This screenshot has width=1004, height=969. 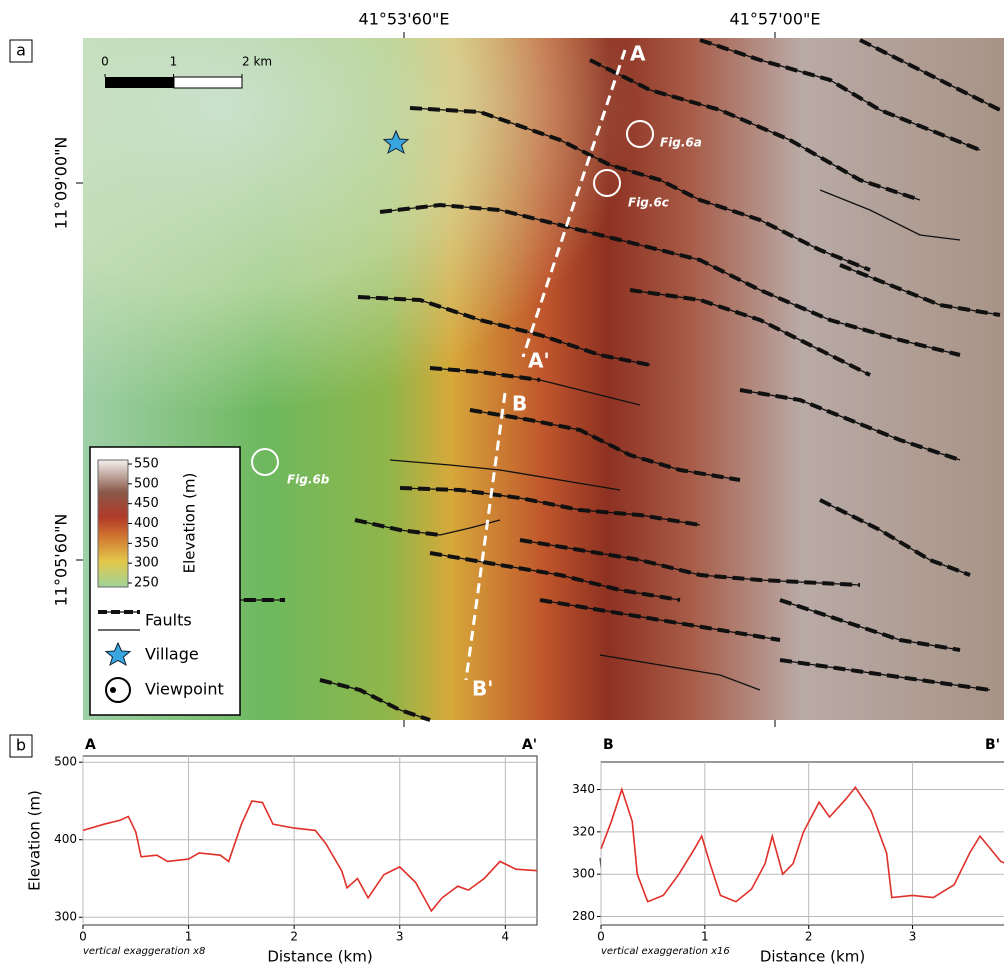 I want to click on y-axis-label: Elevation (m), so click(x=35, y=840).